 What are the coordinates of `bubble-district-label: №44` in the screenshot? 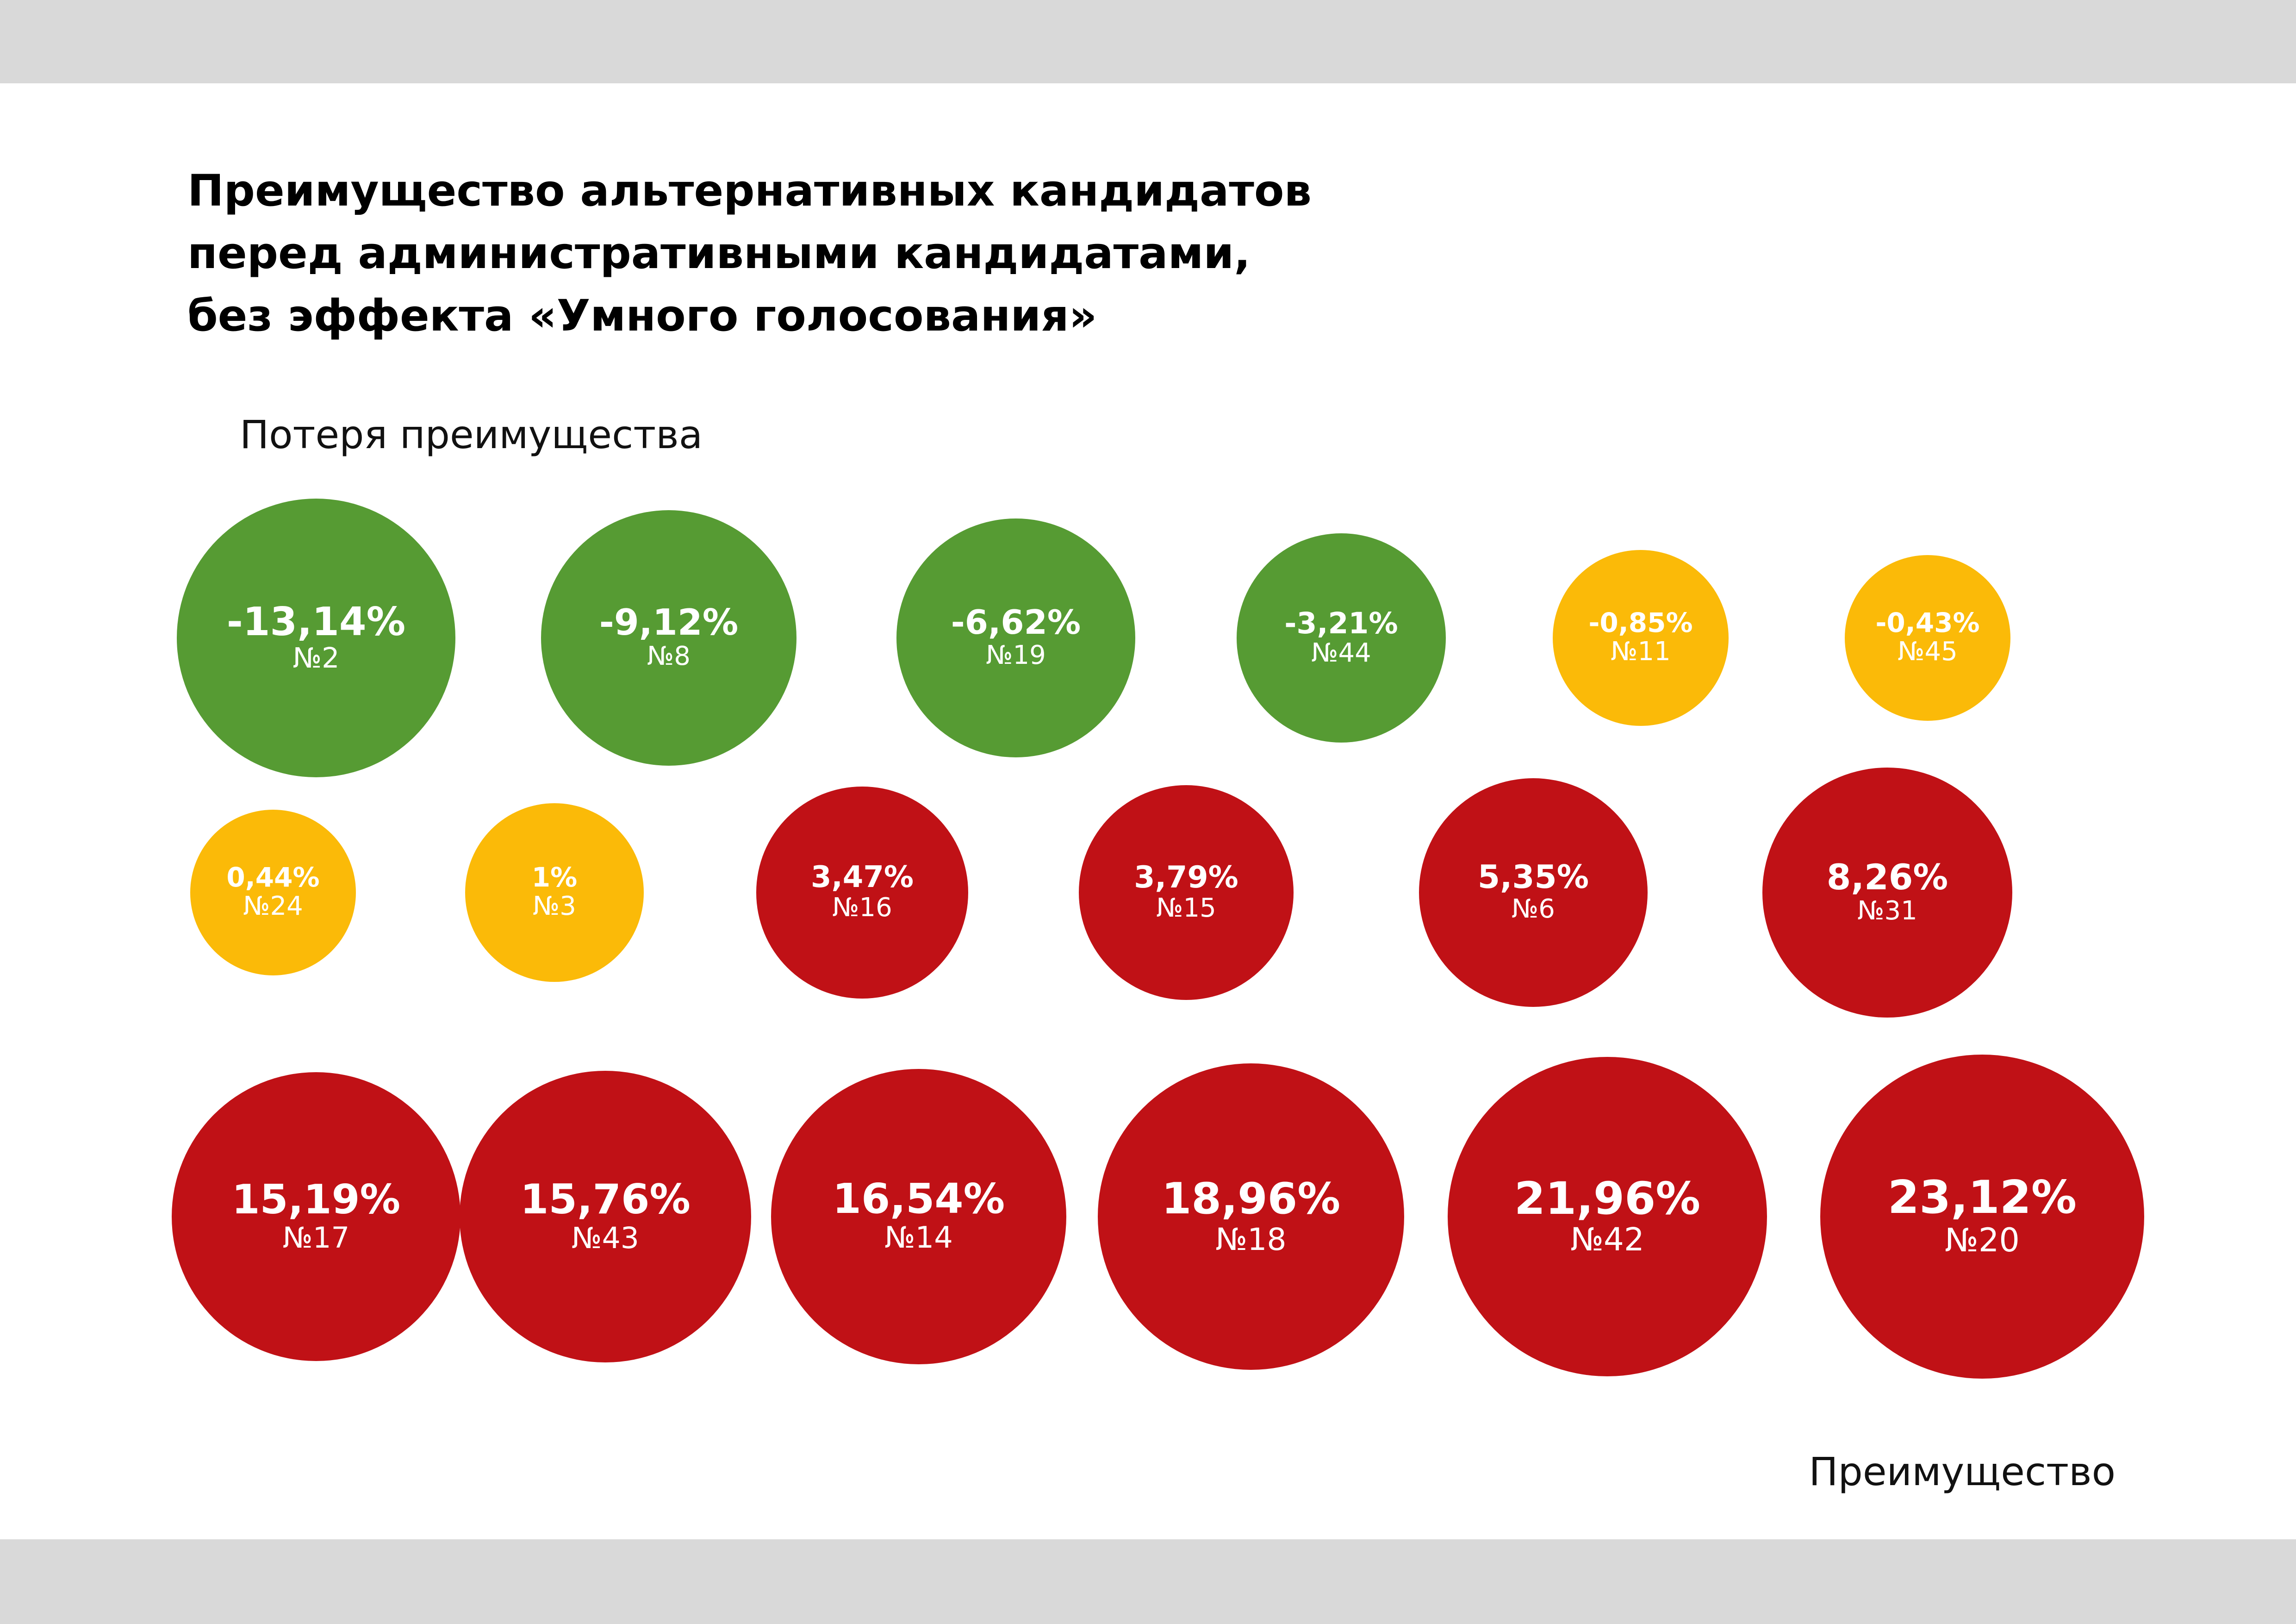 It's located at (1341, 652).